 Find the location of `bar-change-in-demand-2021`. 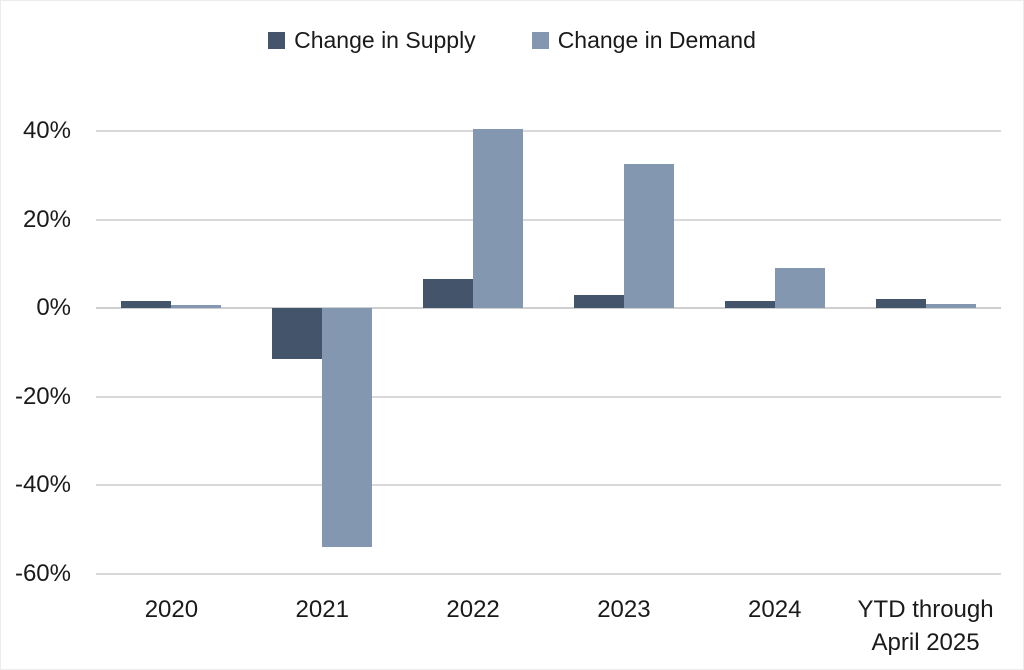

bar-change-in-demand-2021 is located at coordinates (347, 427).